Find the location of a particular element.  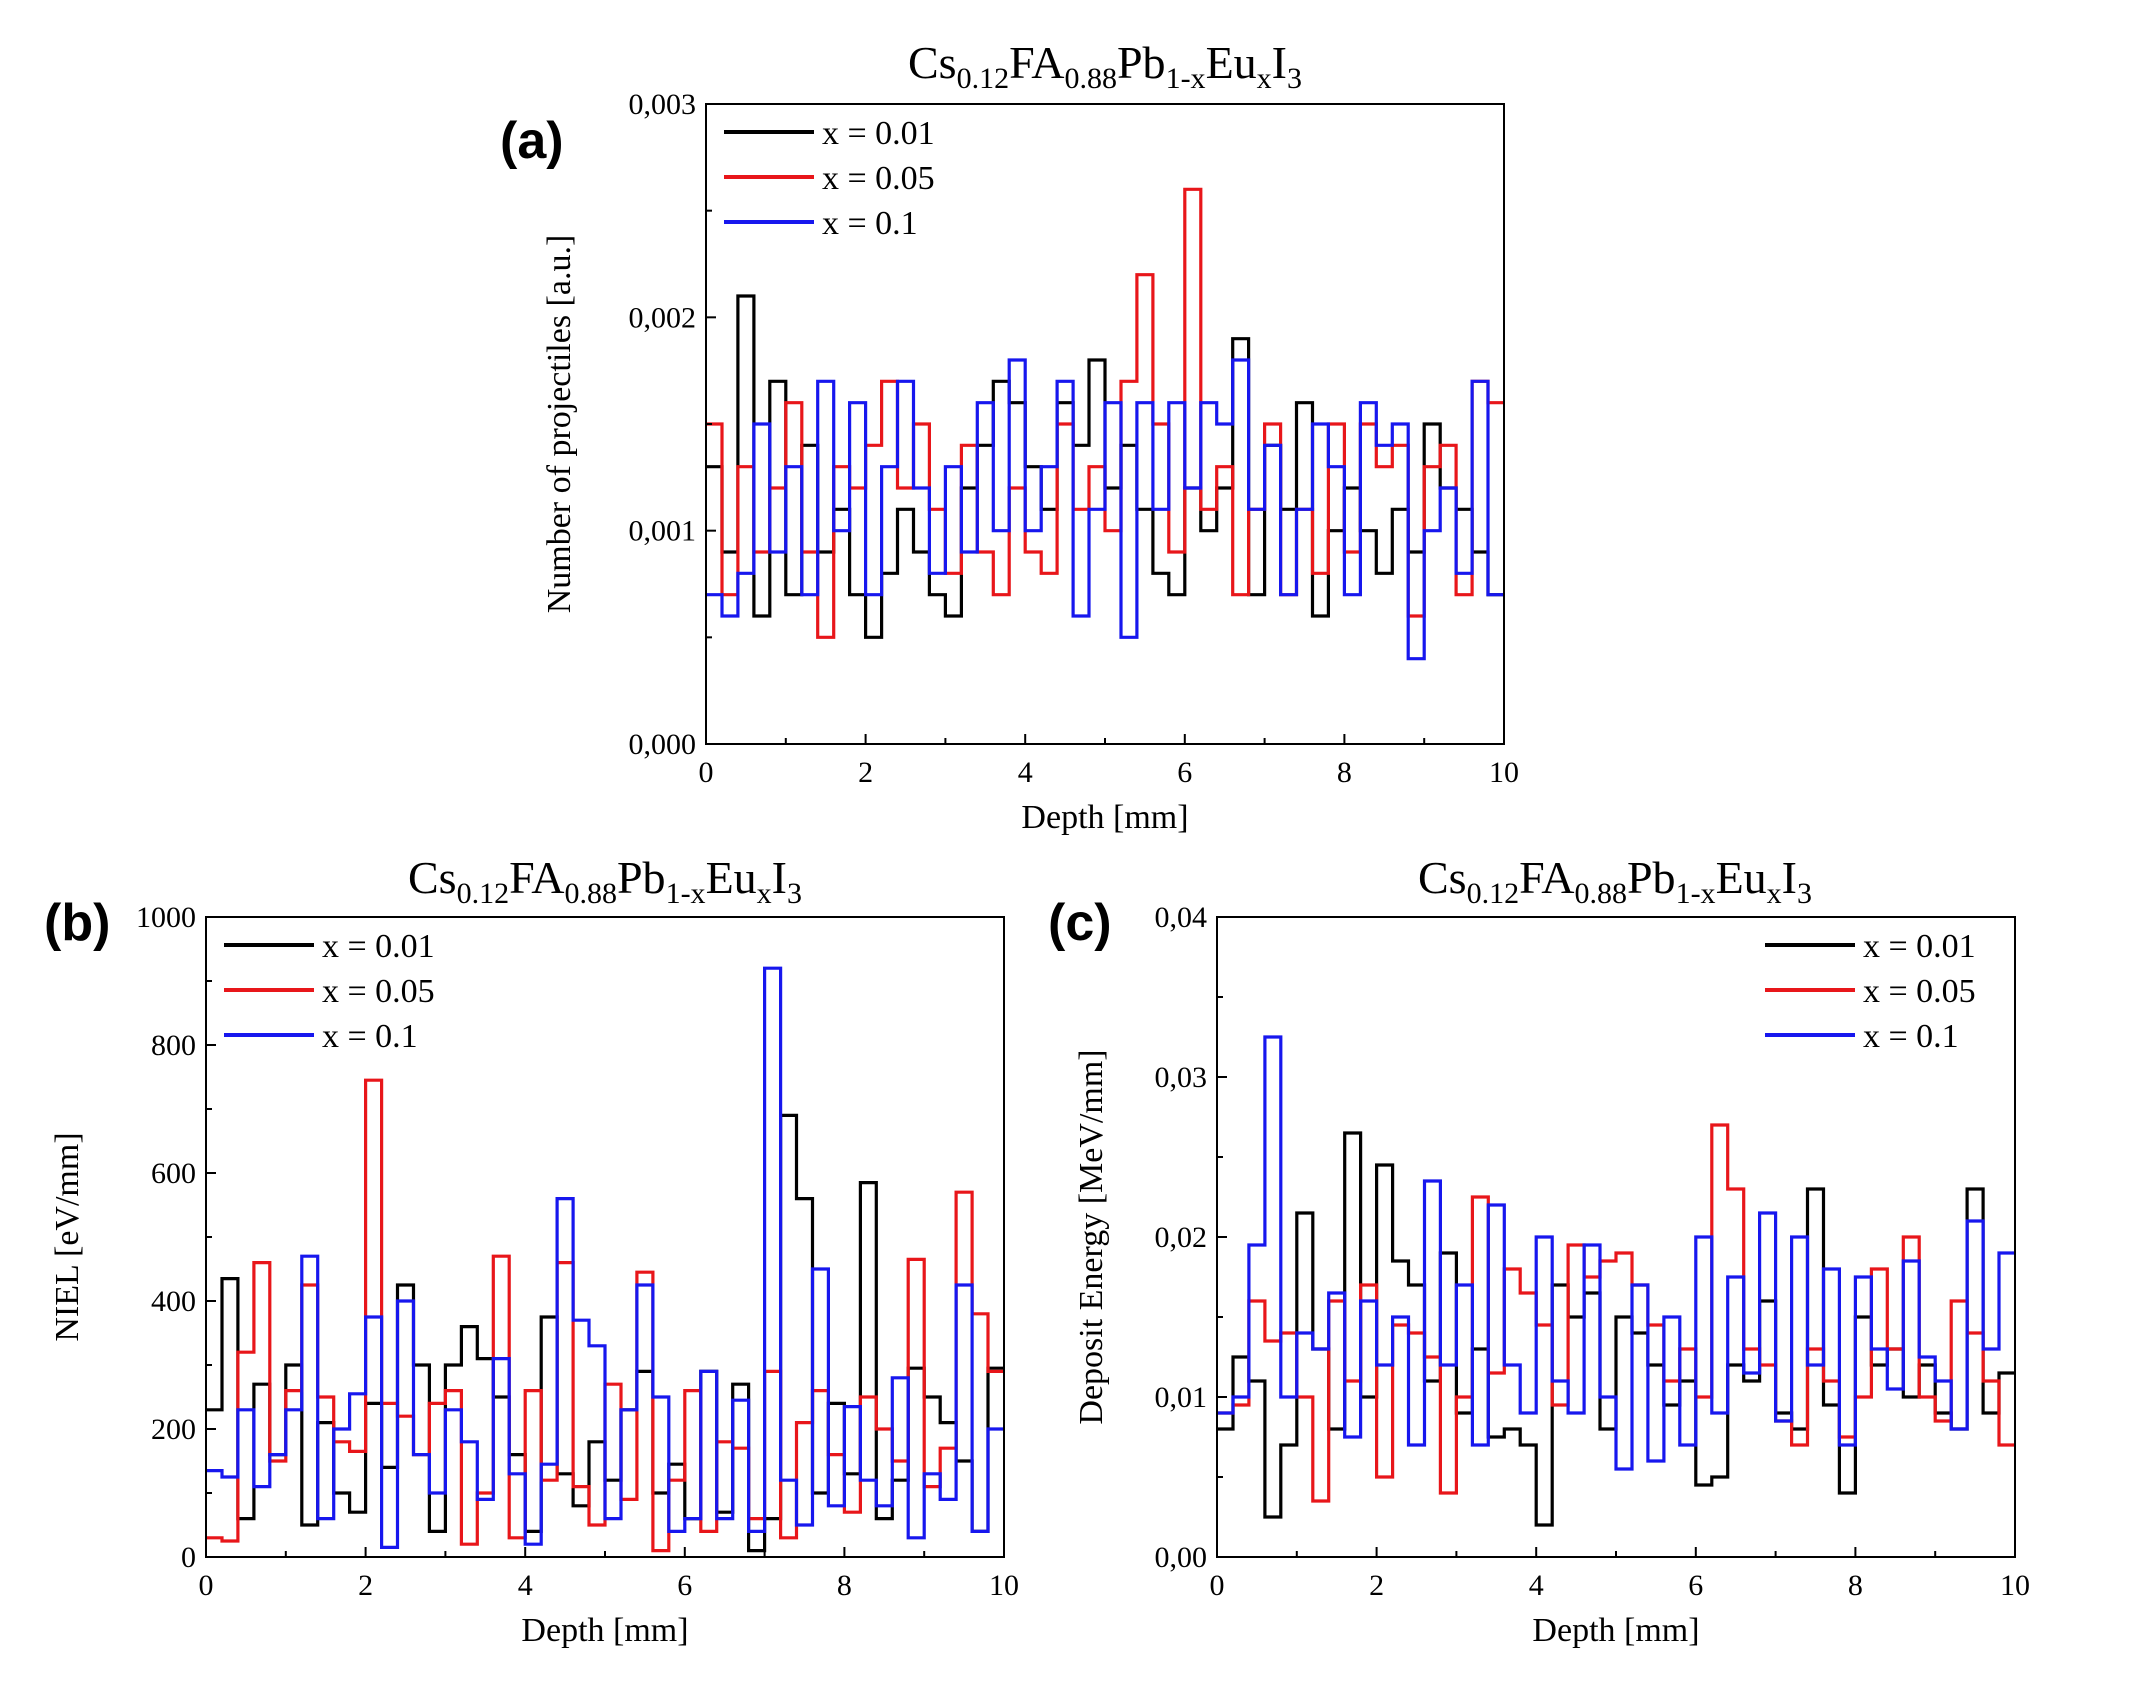

panel-label: (c) is located at coordinates (1080, 923).